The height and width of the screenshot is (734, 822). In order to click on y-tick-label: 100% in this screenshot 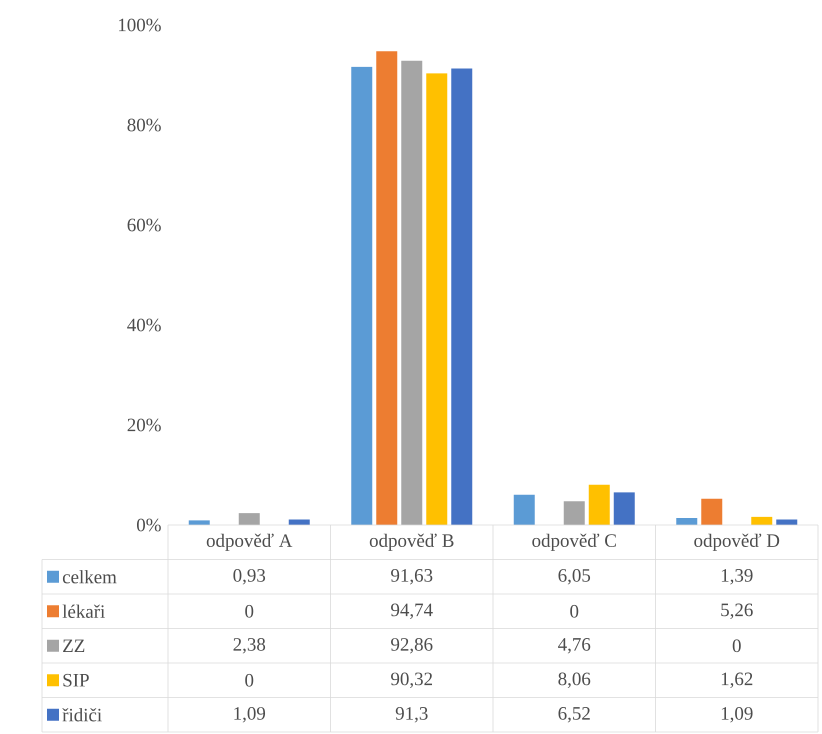, I will do `click(139, 25)`.